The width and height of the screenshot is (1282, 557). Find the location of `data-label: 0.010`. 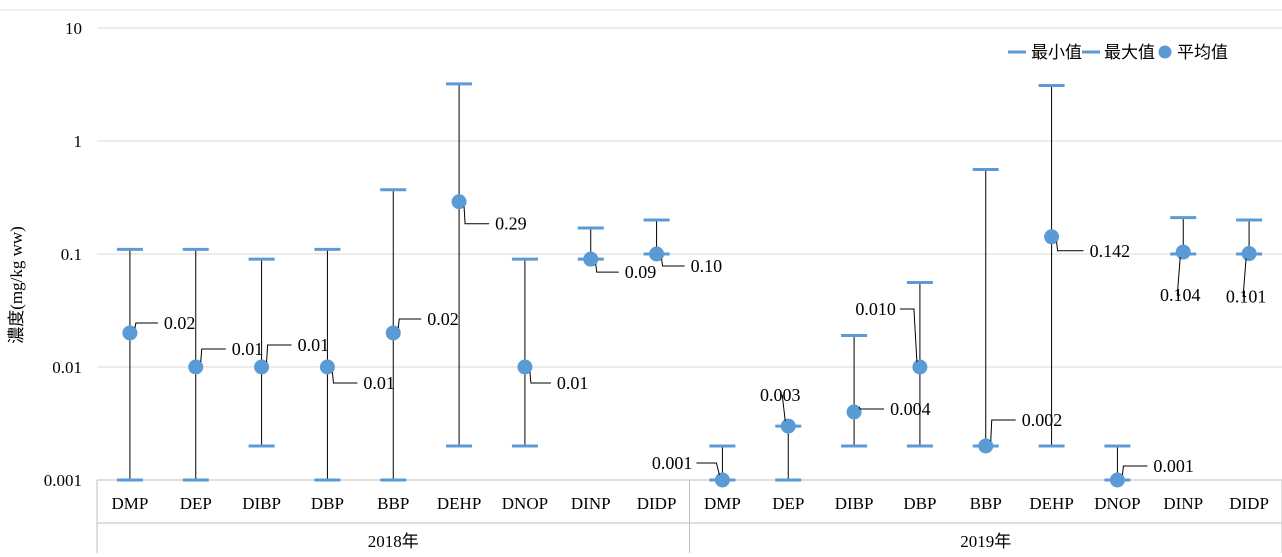

data-label: 0.010 is located at coordinates (875, 309).